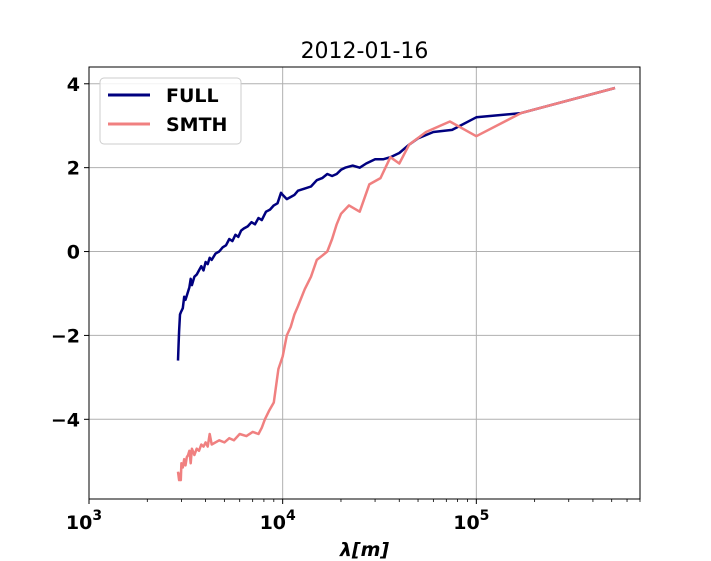 This screenshot has height=561, width=711. What do you see at coordinates (192, 96) in the screenshot?
I see `legend-label-full: FULL` at bounding box center [192, 96].